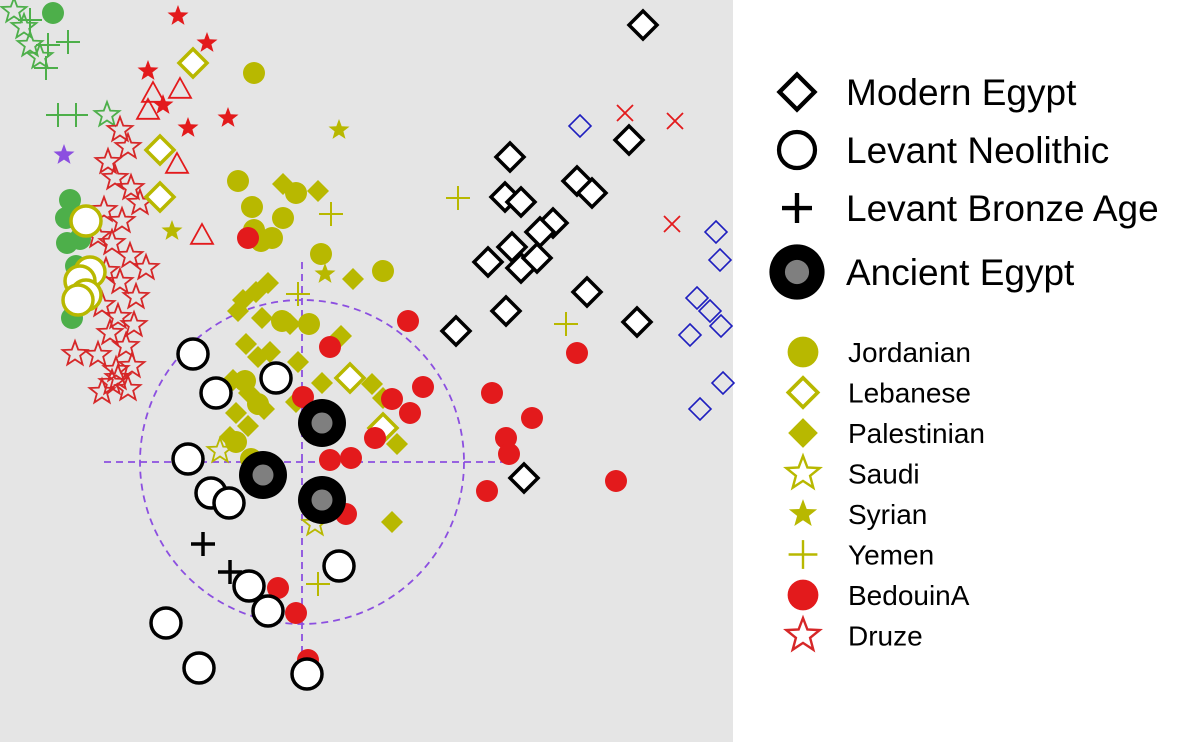 This screenshot has width=1200, height=742. I want to click on series-syrian, so click(255, 201).